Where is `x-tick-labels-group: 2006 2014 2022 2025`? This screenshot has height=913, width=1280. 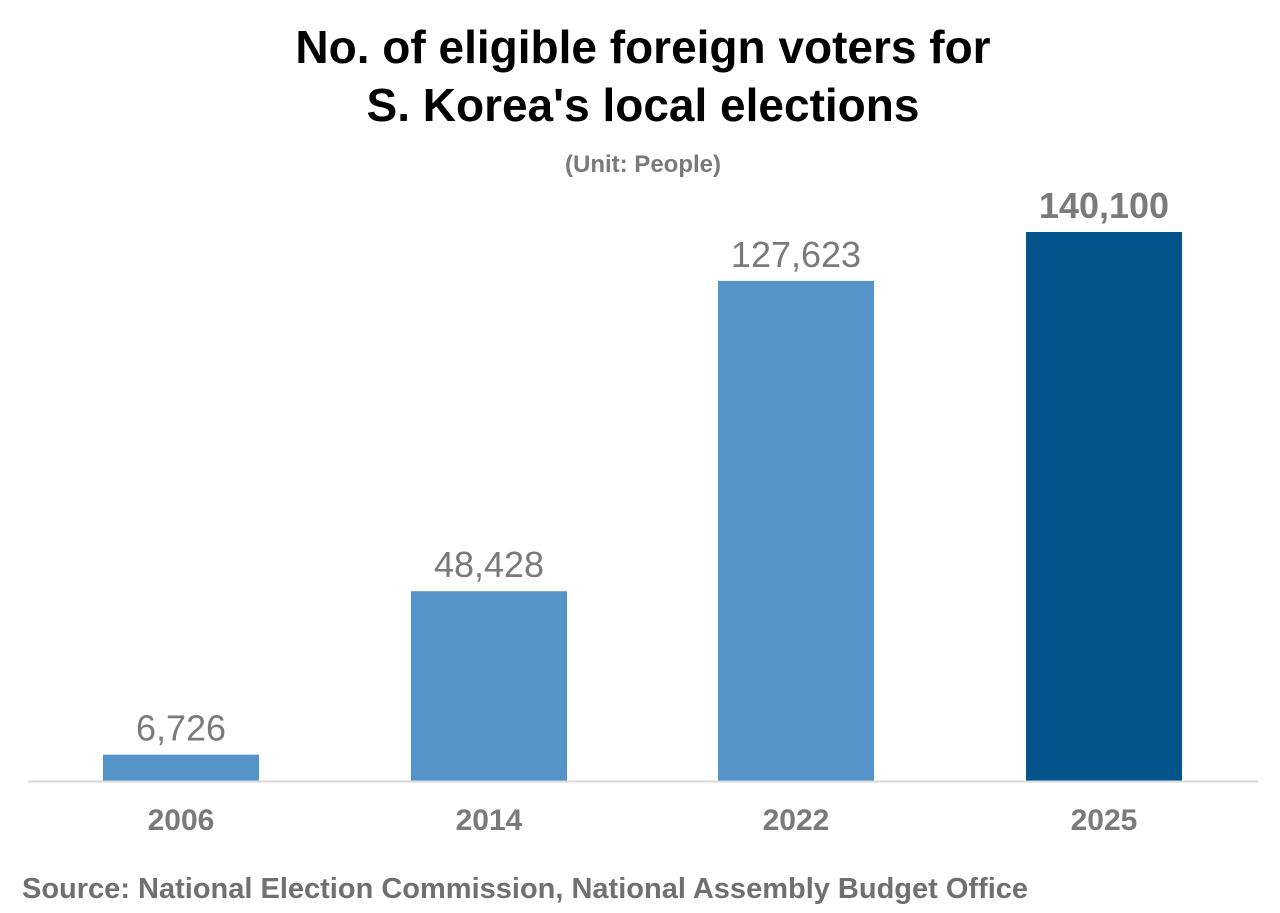
x-tick-labels-group: 2006 2014 2022 2025 is located at coordinates (643, 820).